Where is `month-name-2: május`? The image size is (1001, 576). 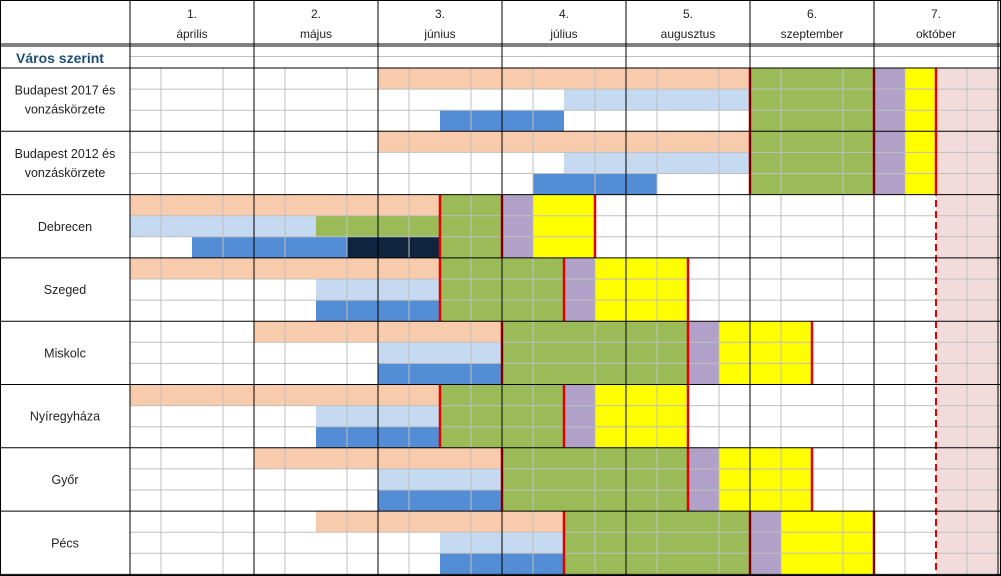
month-name-2: május is located at coordinates (316, 34).